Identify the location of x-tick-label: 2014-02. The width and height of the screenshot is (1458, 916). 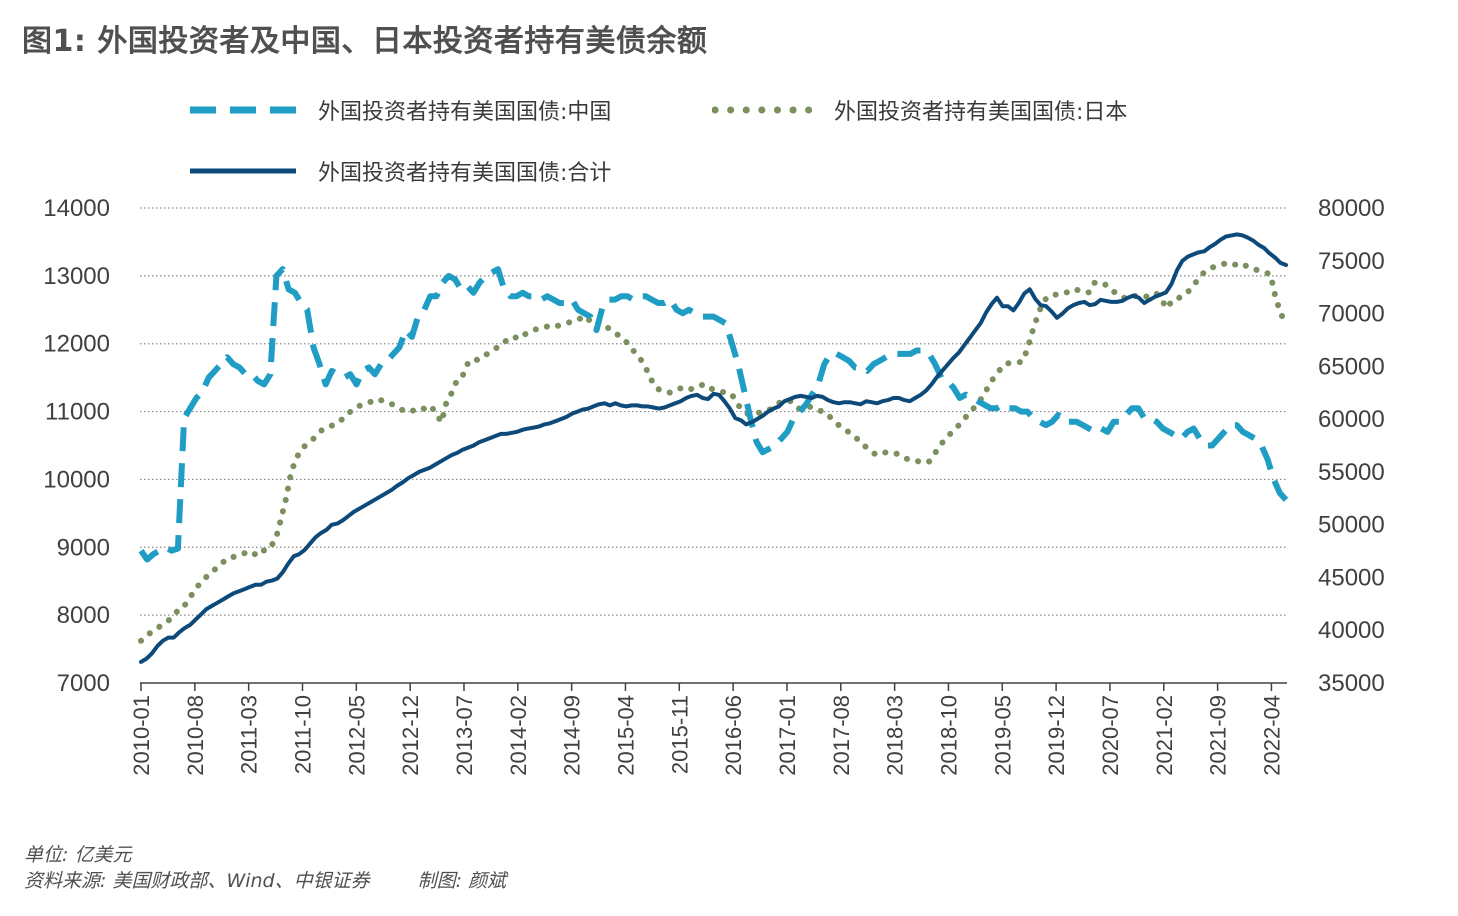
(518, 735).